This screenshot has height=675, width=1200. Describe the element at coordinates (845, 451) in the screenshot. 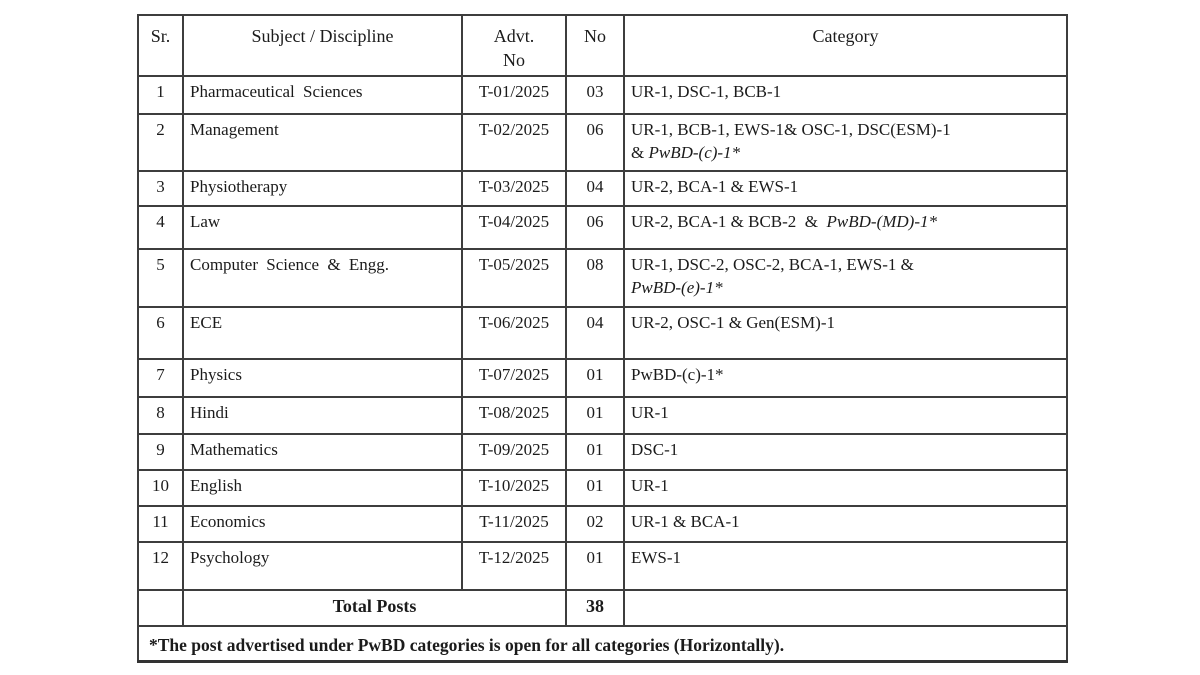

I see `category-cell: DSC-1` at that location.